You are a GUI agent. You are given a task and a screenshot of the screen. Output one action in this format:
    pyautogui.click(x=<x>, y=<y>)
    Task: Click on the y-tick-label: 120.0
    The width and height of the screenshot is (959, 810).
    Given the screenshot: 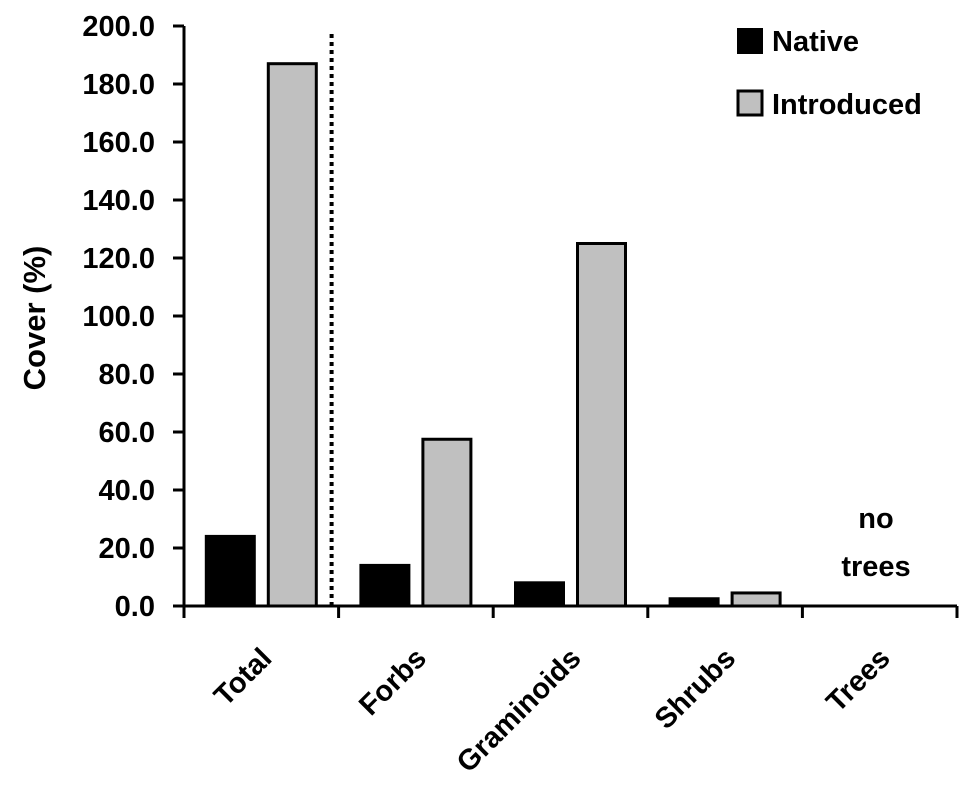 What is the action you would take?
    pyautogui.click(x=118, y=259)
    